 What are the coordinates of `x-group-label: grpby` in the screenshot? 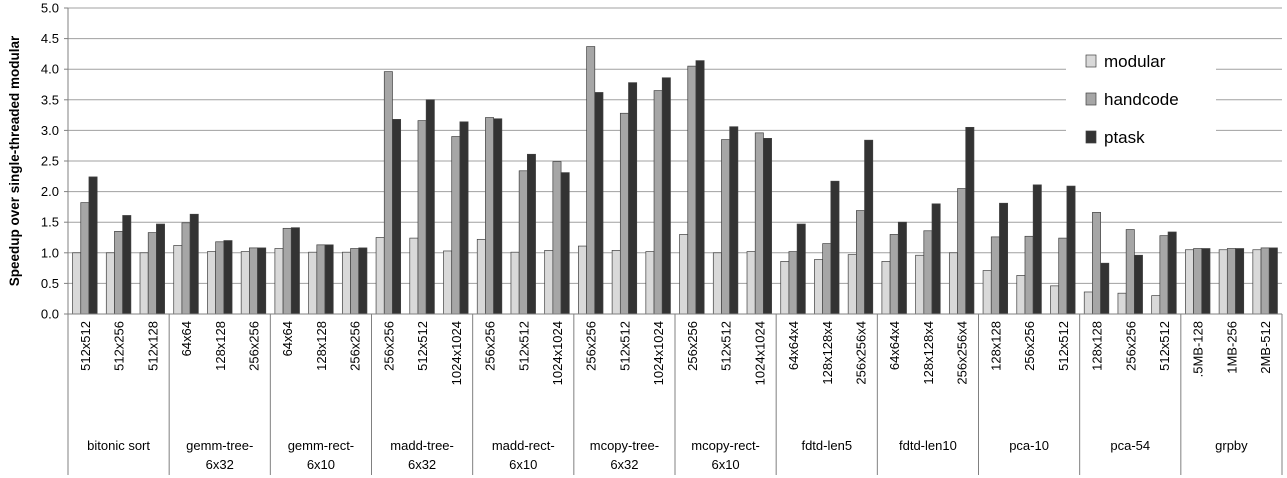 It's located at (1231, 445).